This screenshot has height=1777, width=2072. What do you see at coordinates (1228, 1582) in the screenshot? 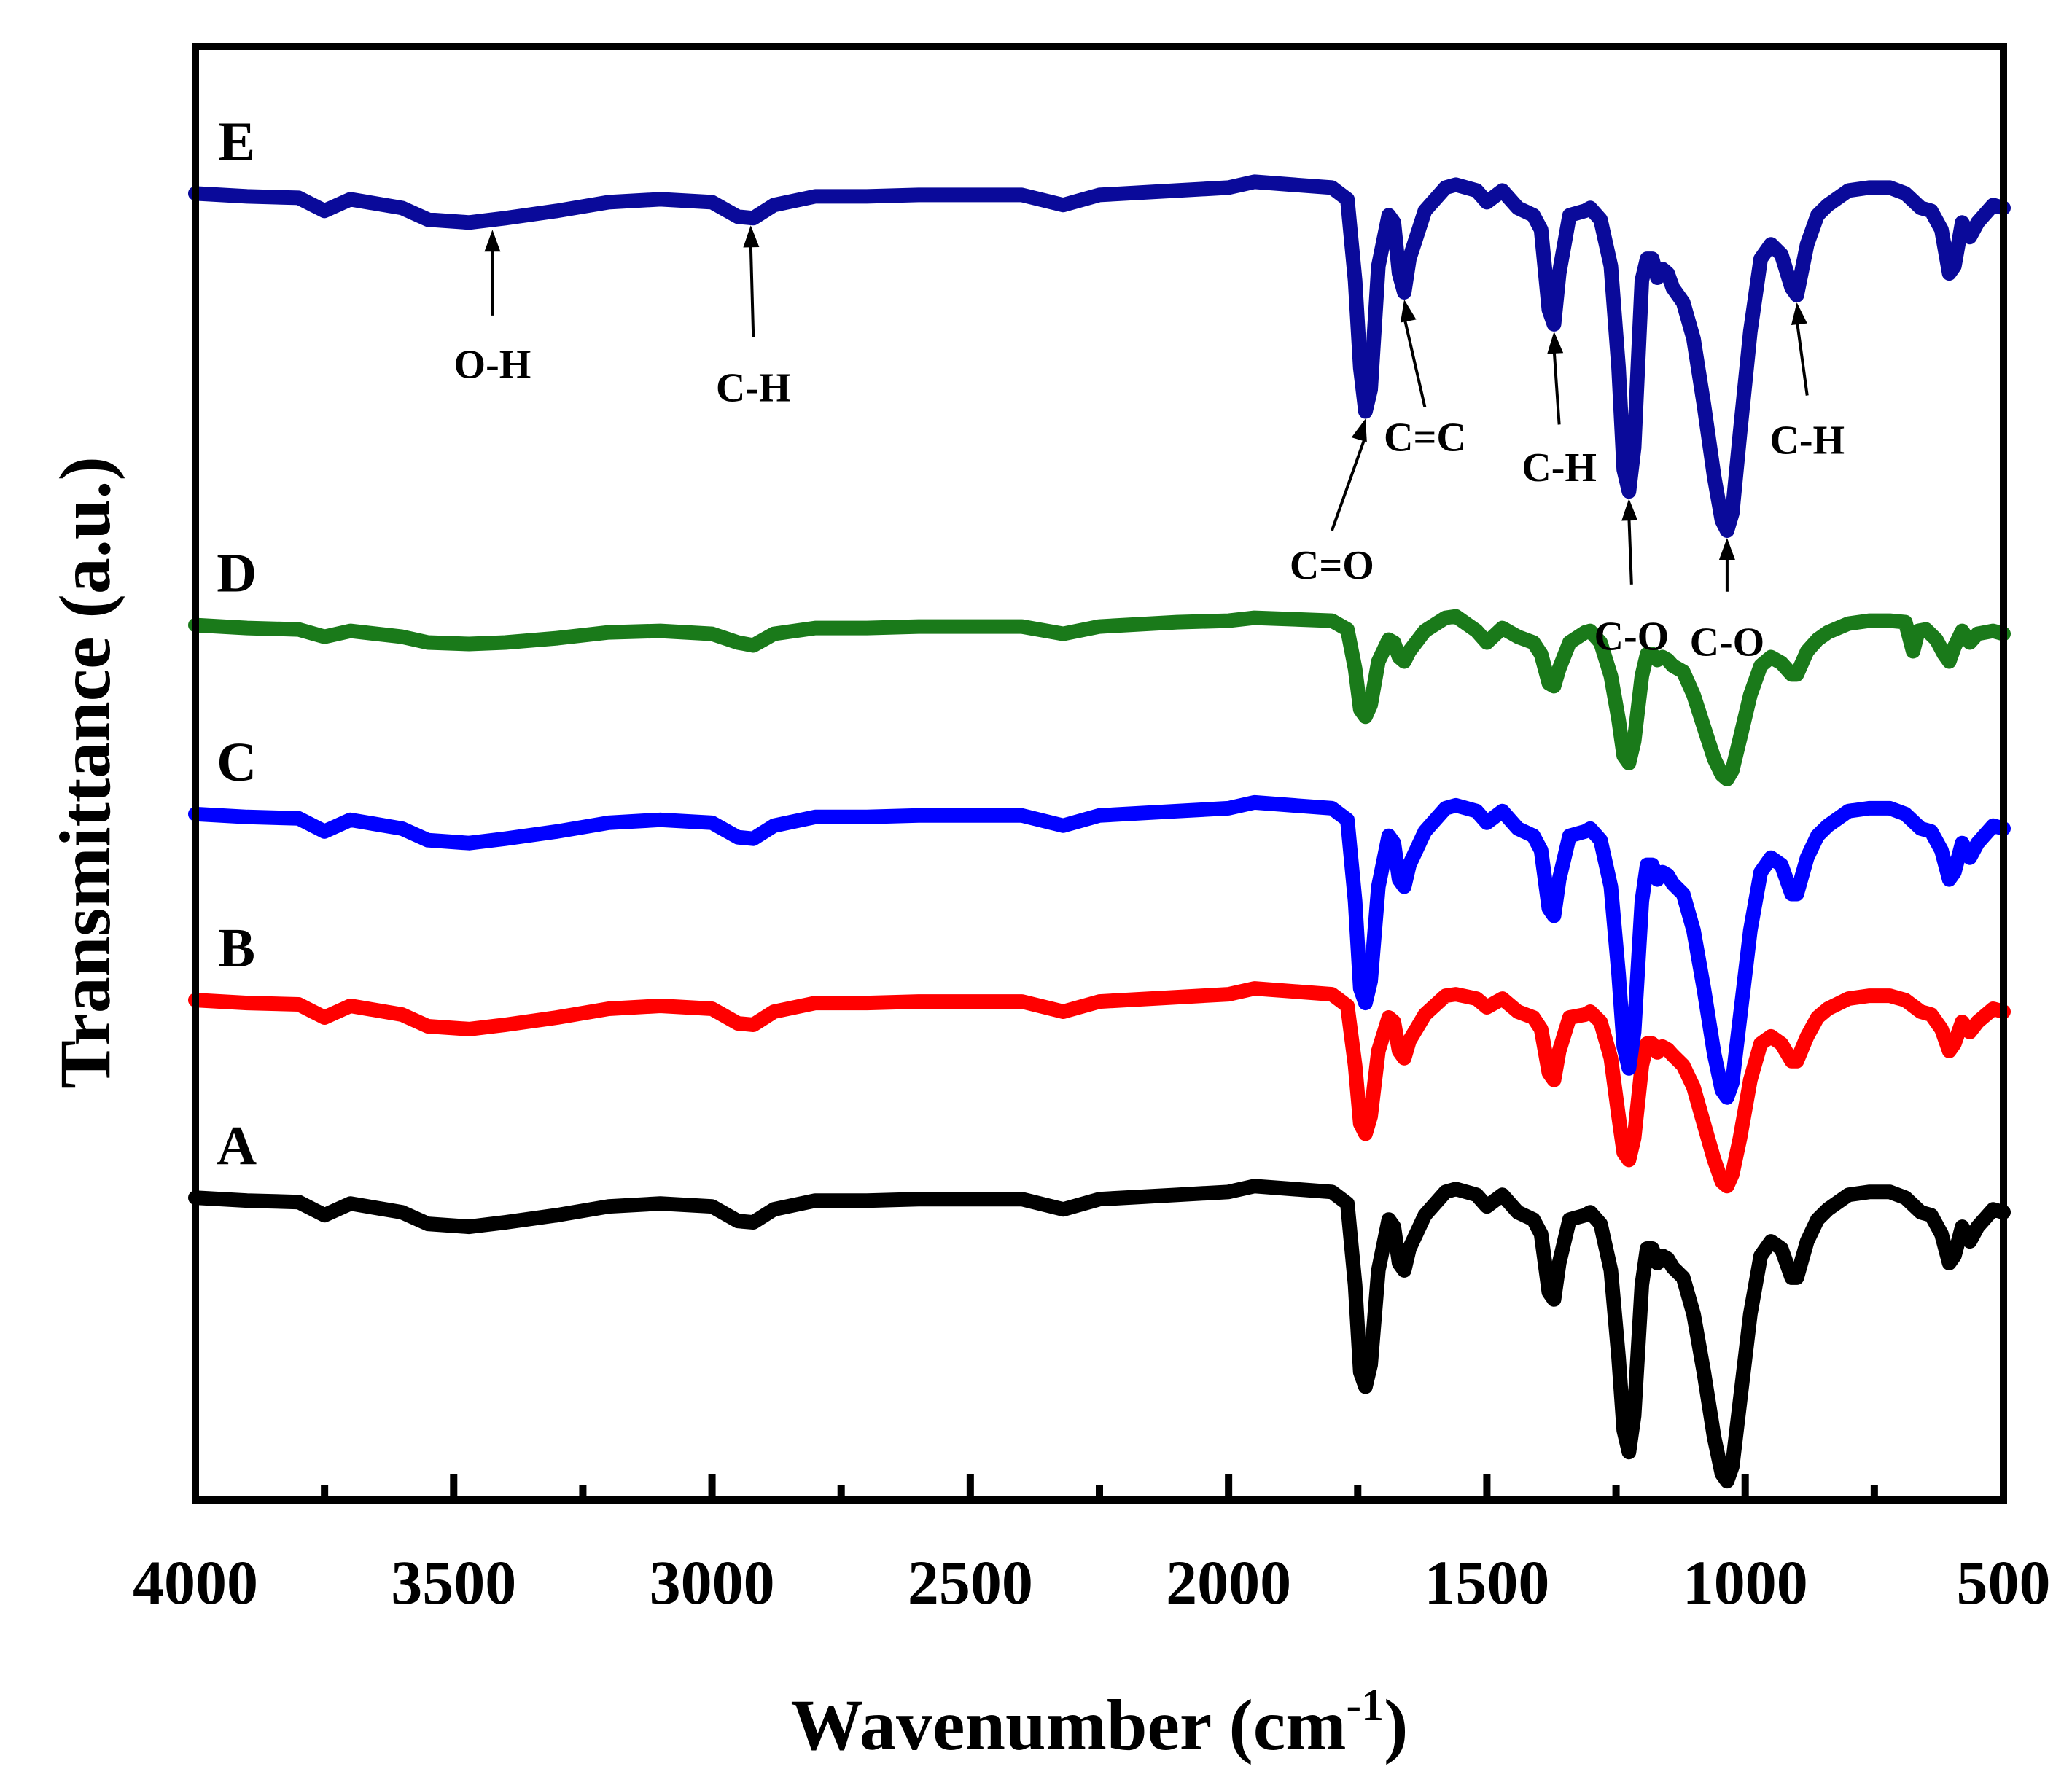
I see `x-tick-label: 2000` at bounding box center [1228, 1582].